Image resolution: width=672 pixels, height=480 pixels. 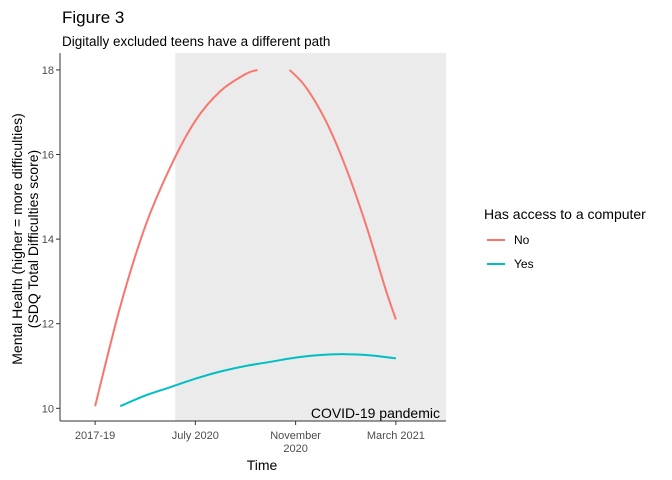 I want to click on x-tick-label: November, so click(x=295, y=436).